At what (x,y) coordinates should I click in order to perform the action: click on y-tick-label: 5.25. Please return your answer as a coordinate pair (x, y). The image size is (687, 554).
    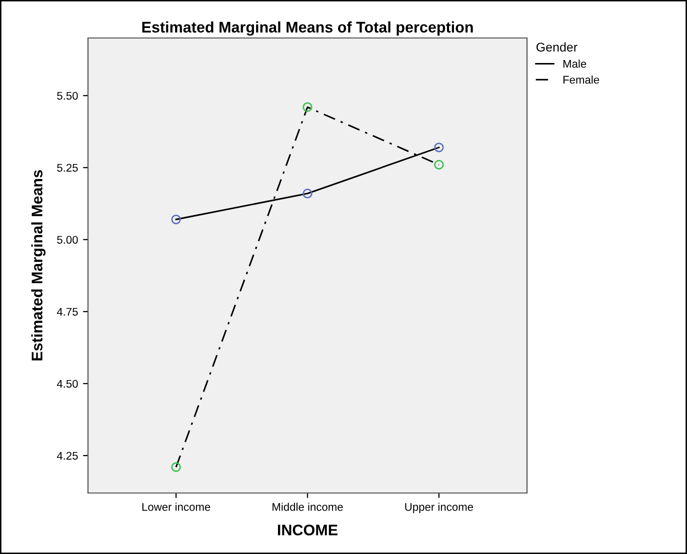
    Looking at the image, I should click on (67, 168).